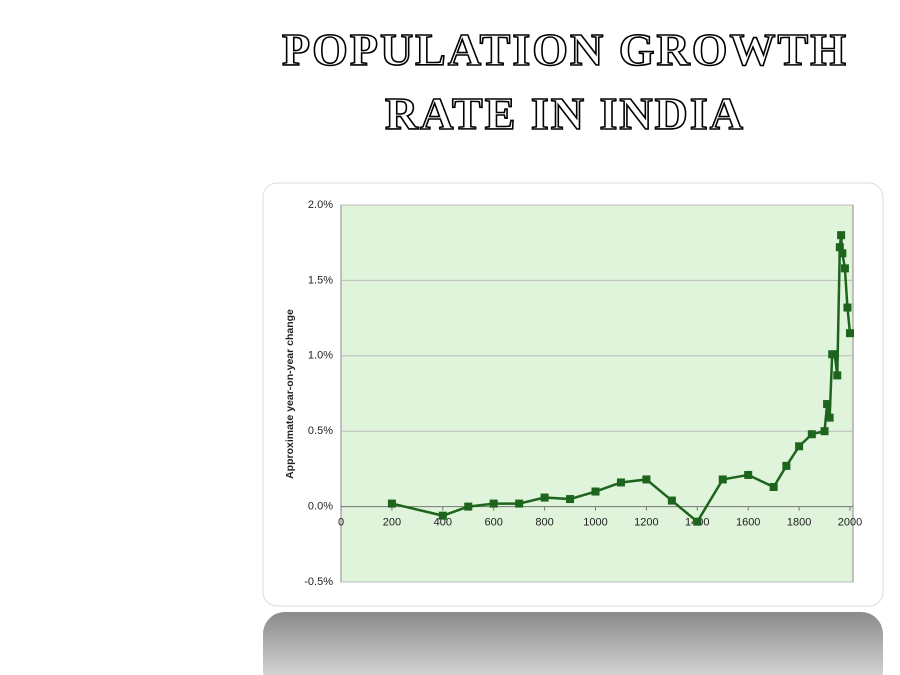  I want to click on frame-reflection, so click(573, 643).